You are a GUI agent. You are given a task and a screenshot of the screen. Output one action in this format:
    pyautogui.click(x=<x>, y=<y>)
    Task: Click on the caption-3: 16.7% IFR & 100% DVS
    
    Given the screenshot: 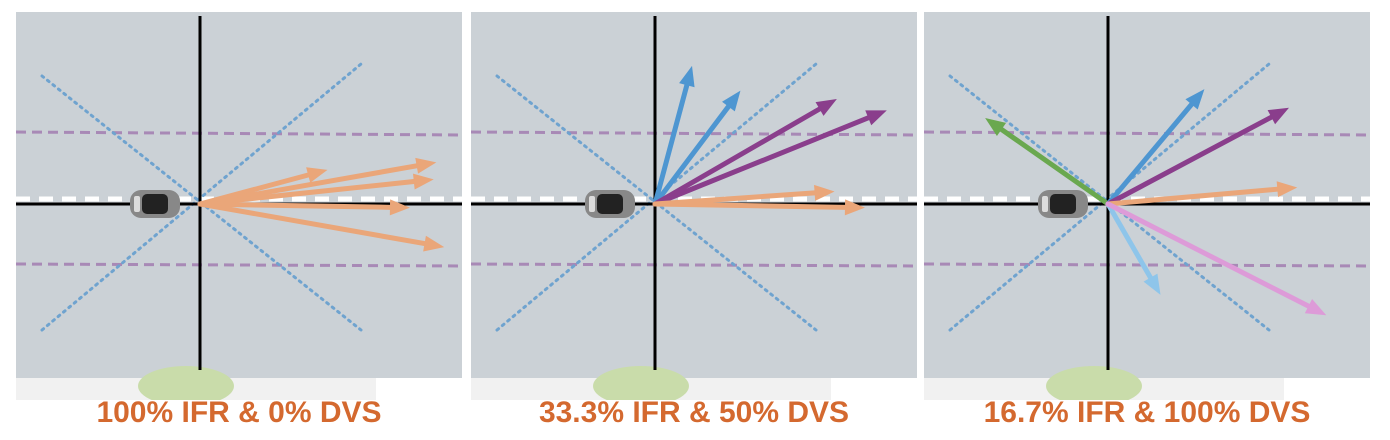 What is the action you would take?
    pyautogui.click(x=1147, y=412)
    